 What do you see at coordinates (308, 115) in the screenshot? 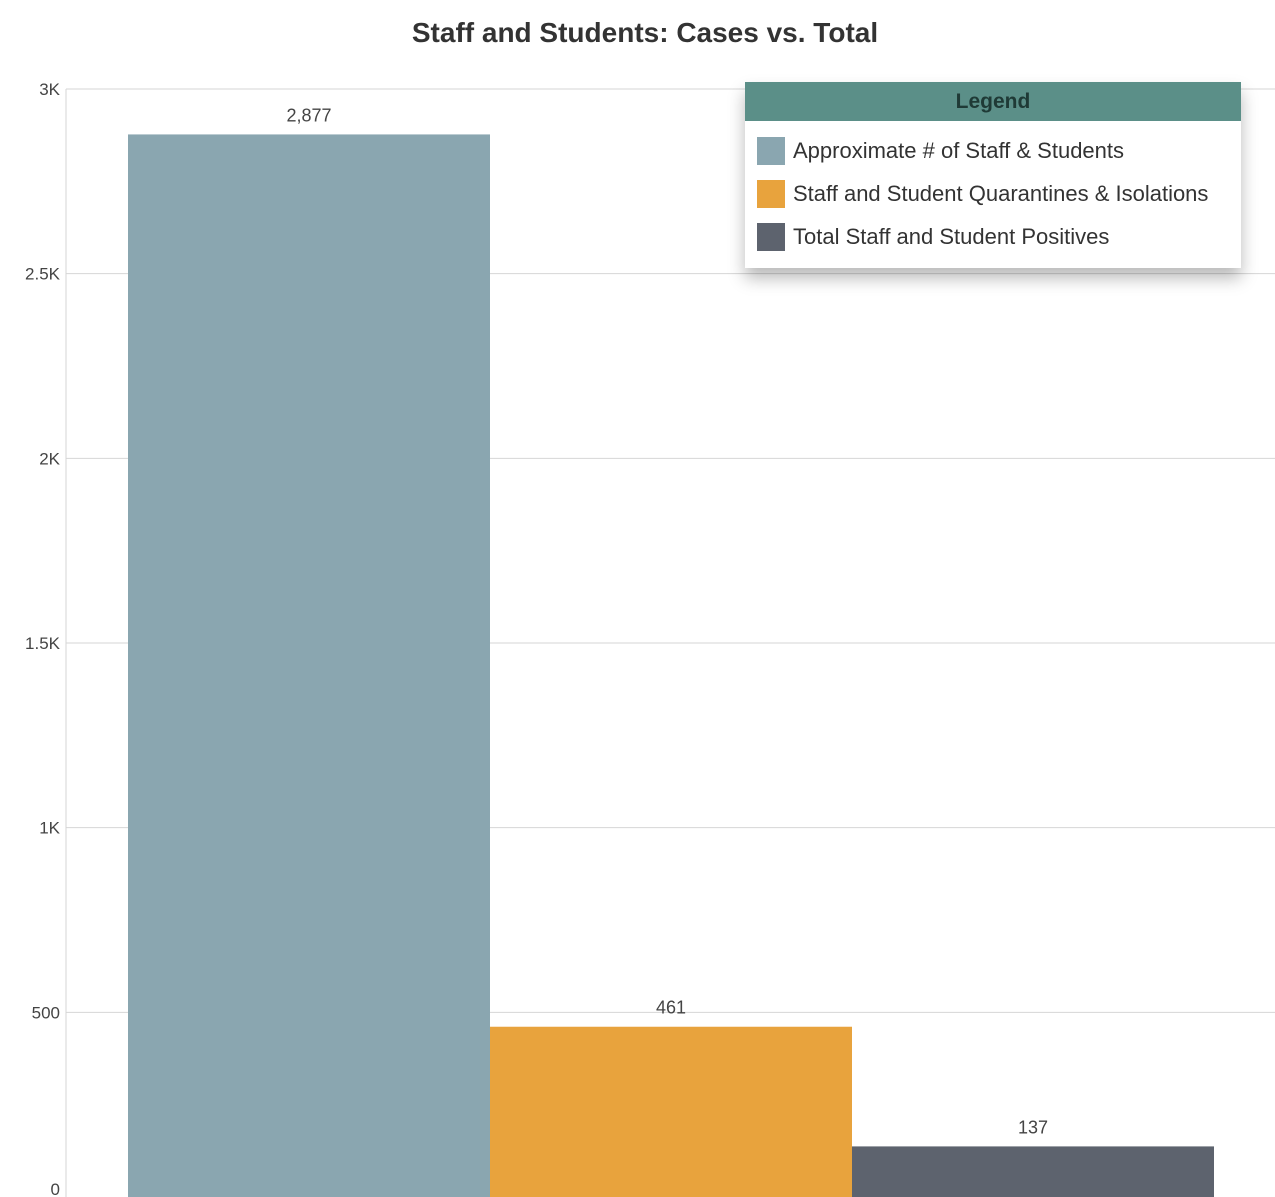
I see `data-label: 2,877` at bounding box center [308, 115].